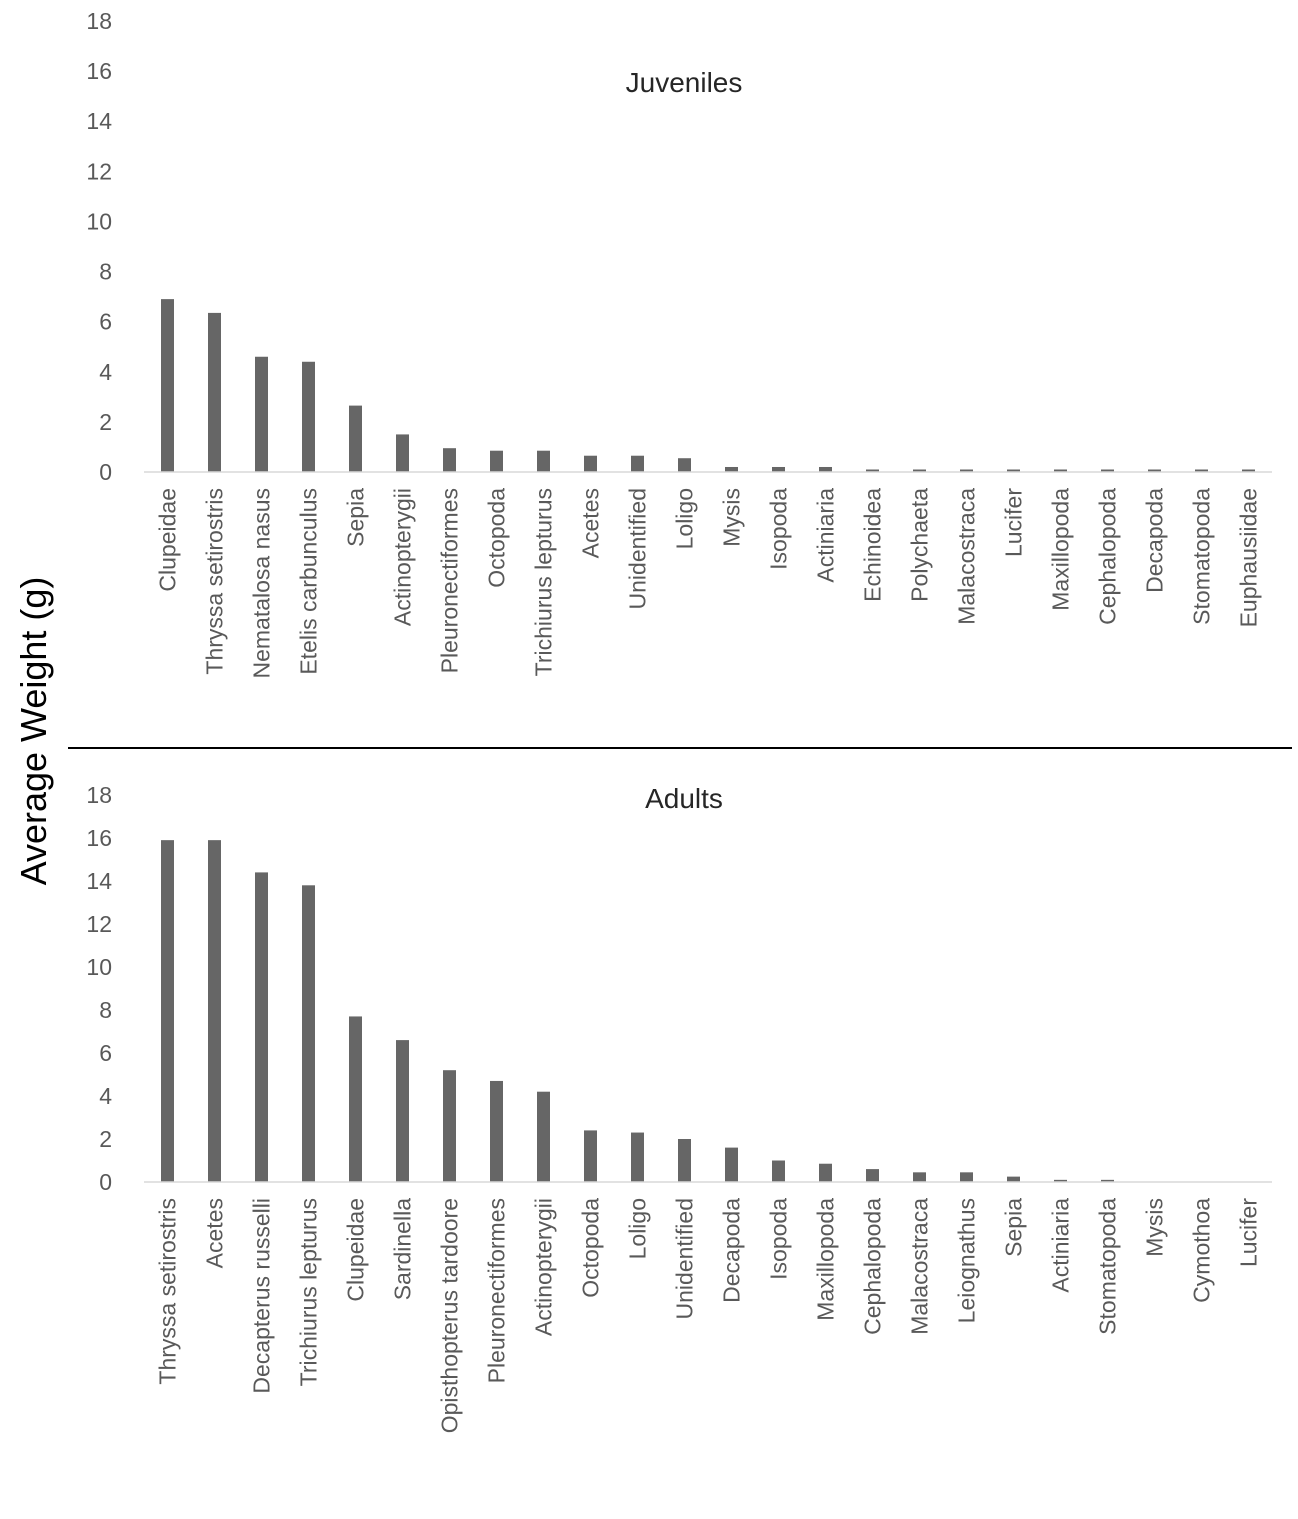 The image size is (1298, 1519). Describe the element at coordinates (920, 545) in the screenshot. I see `juveniles-category-label: Polychaeta` at that location.